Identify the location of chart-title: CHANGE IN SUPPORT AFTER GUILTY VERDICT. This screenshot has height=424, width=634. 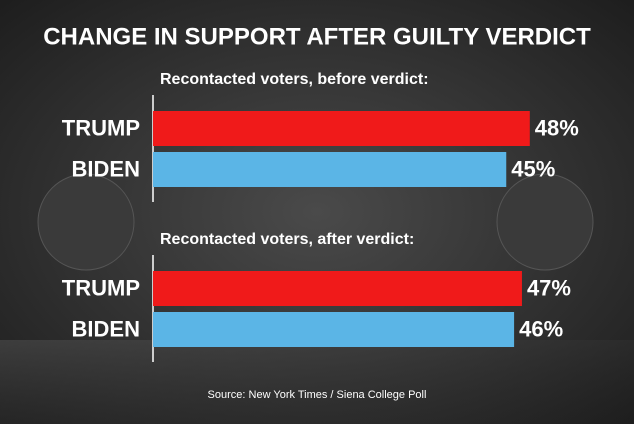
(317, 36).